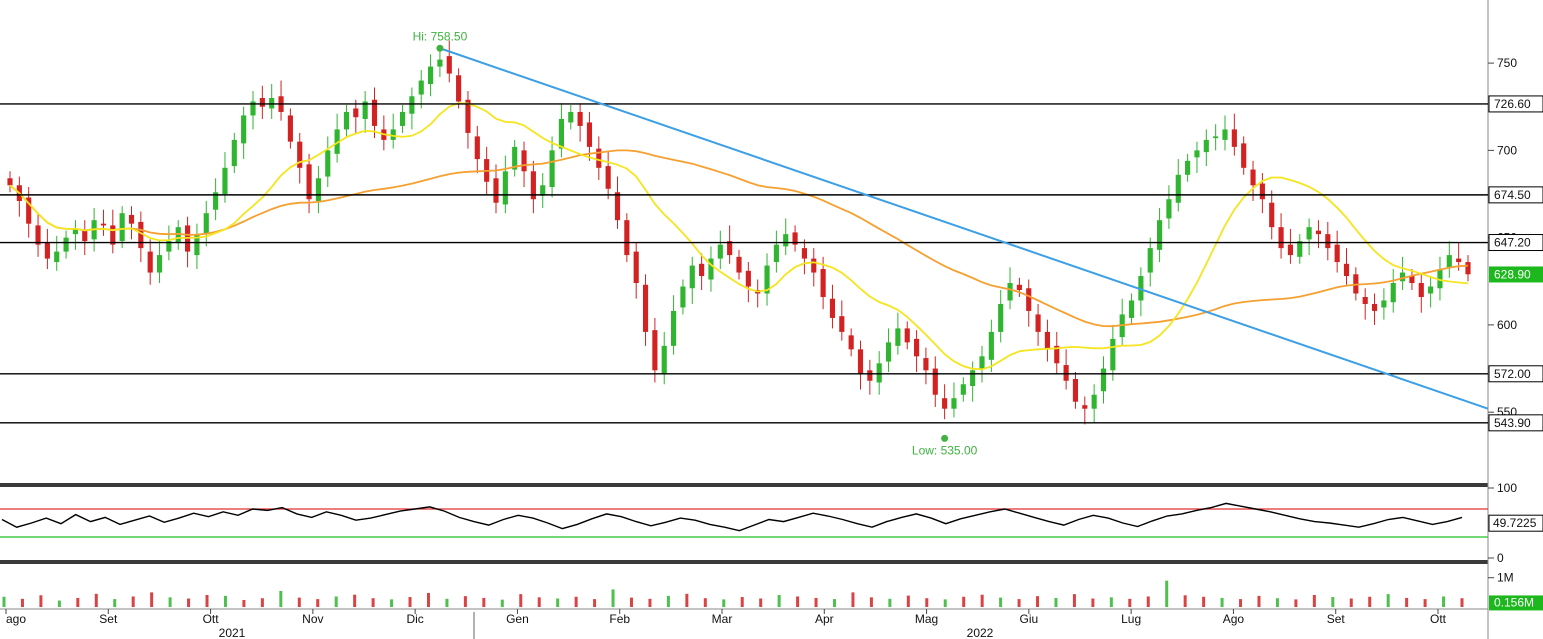 The image size is (1543, 639). What do you see at coordinates (619, 619) in the screenshot?
I see `x-tick-label: Feb` at bounding box center [619, 619].